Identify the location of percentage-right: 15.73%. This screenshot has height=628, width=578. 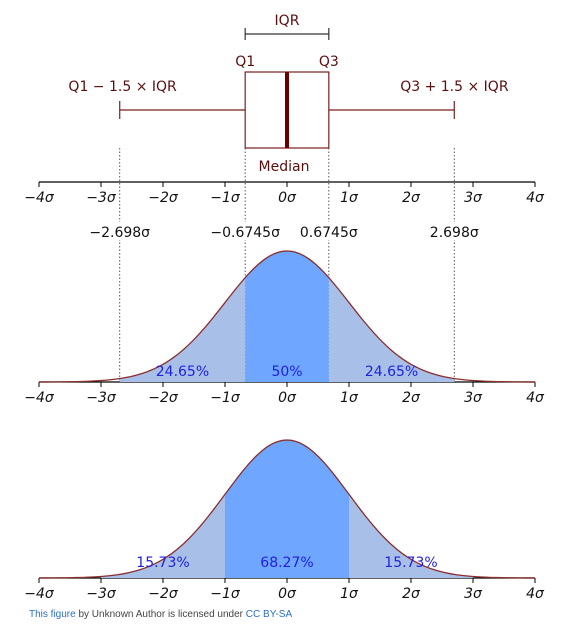
(410, 563).